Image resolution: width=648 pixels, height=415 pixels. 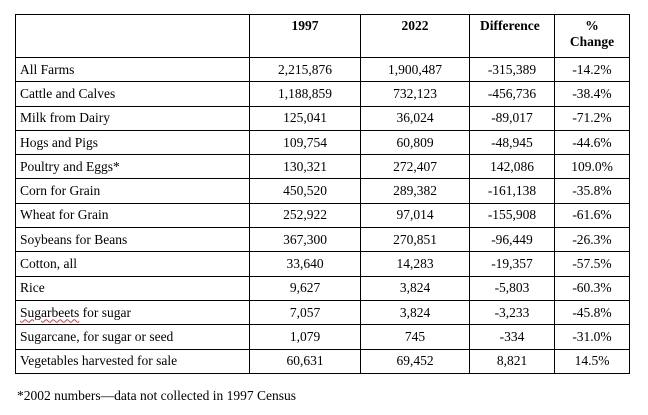 I want to click on value-1997: 1,188,859, so click(x=305, y=94).